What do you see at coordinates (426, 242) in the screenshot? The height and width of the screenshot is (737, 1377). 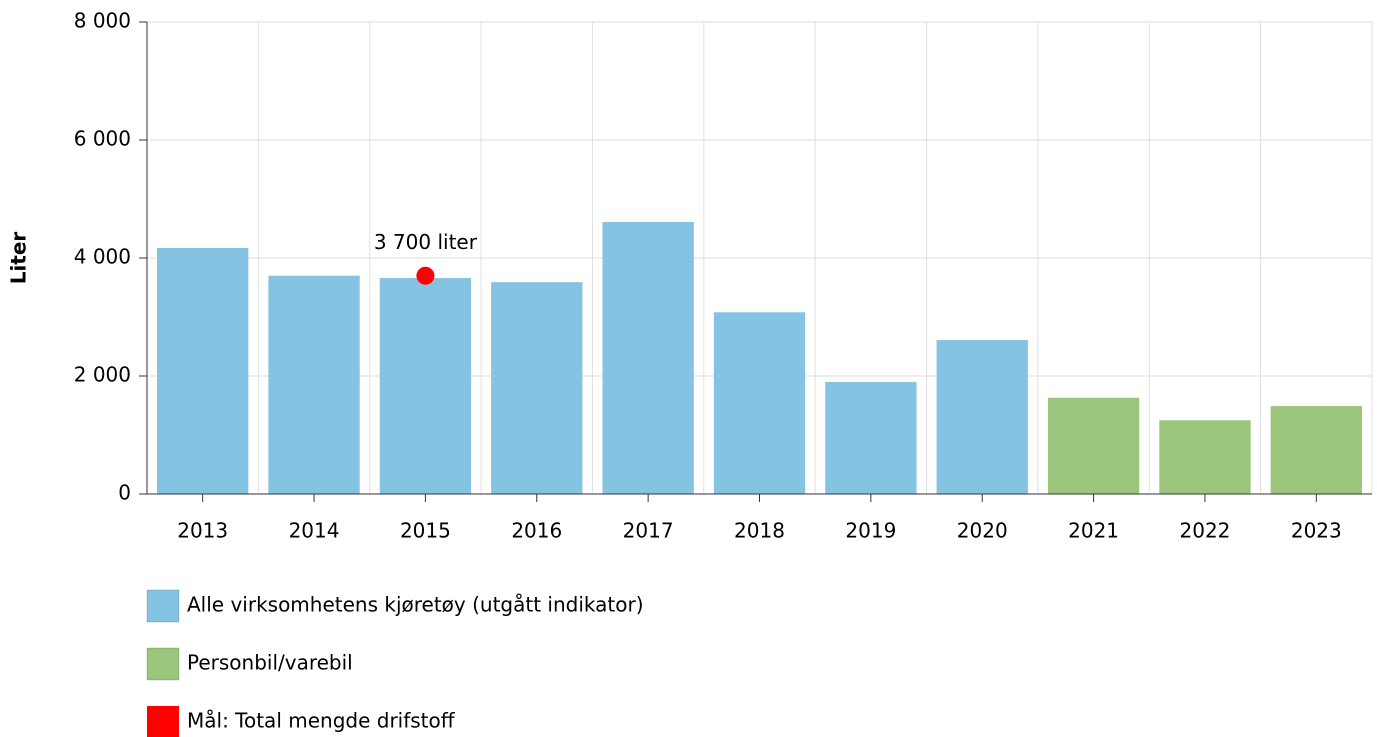 I see `value-label: 3 700 liter` at bounding box center [426, 242].